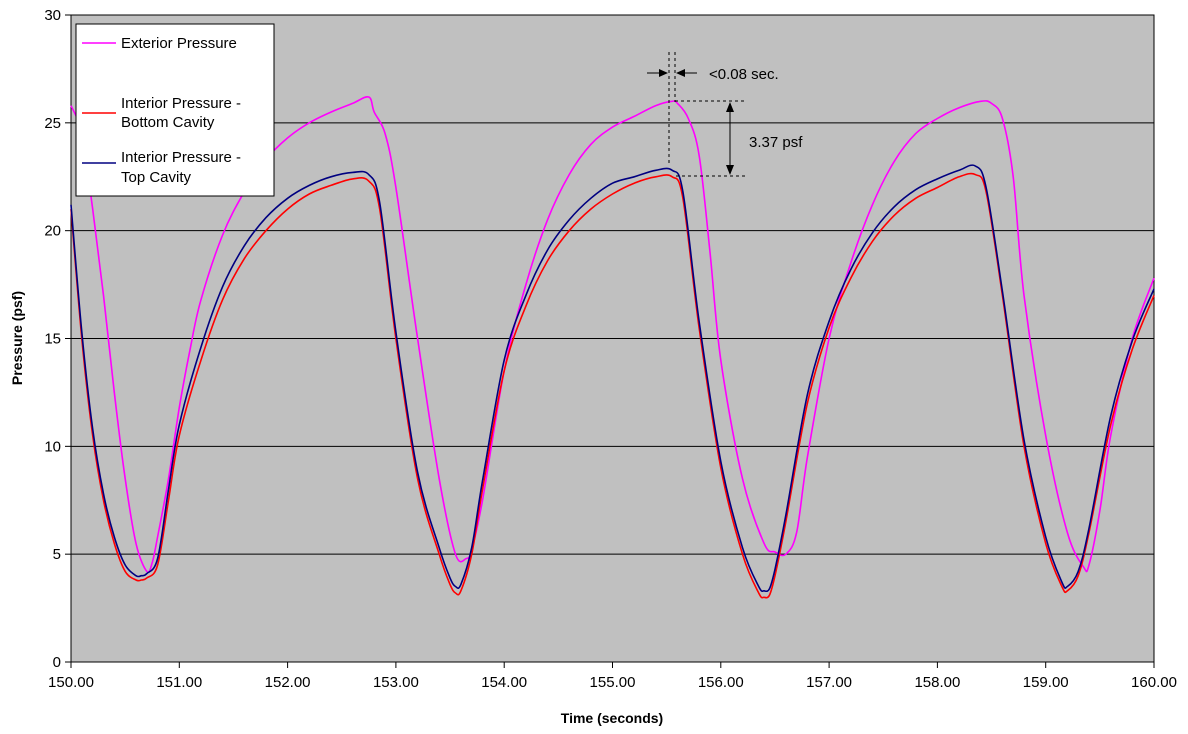 This screenshot has height=734, width=1188. Describe the element at coordinates (71, 682) in the screenshot. I see `x-tick-label: 150.00` at that location.